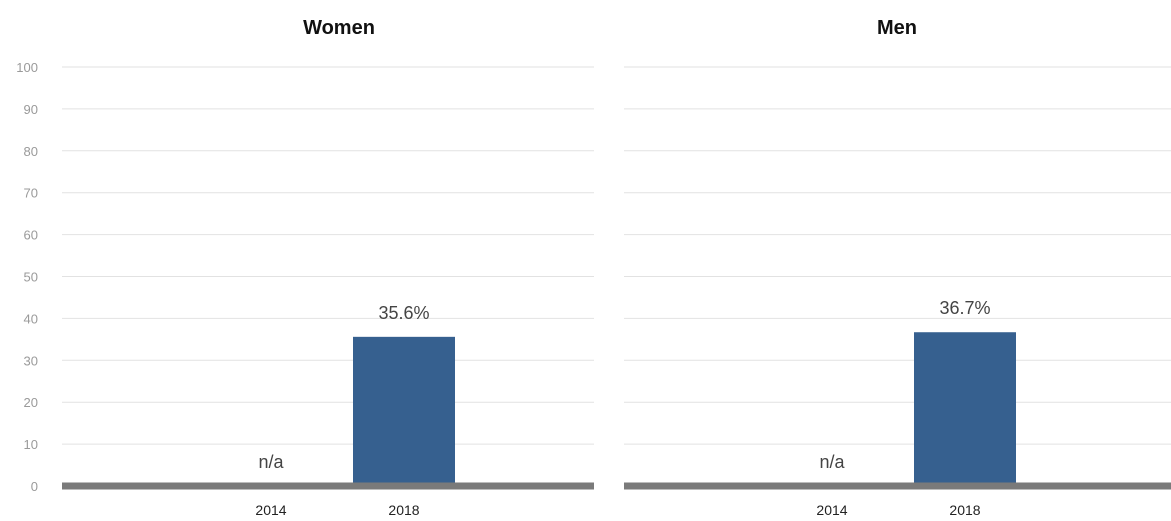  I want to click on y-tick-label: 10, so click(31, 444).